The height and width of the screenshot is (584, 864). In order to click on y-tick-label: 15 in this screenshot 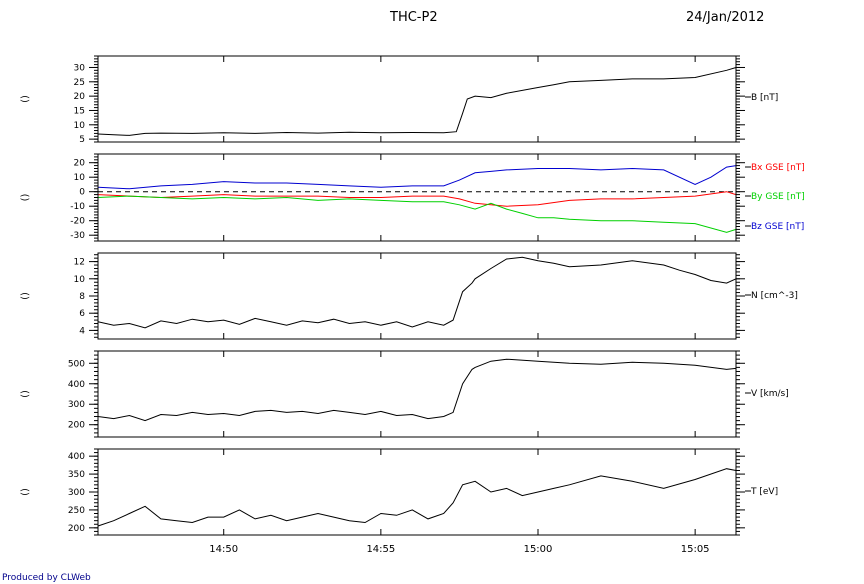, I will do `click(79, 111)`.